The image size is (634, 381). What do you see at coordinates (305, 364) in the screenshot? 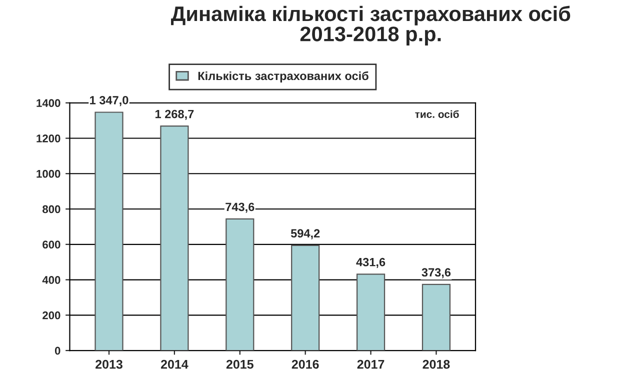
I see `x-tick-label: 2016` at bounding box center [305, 364].